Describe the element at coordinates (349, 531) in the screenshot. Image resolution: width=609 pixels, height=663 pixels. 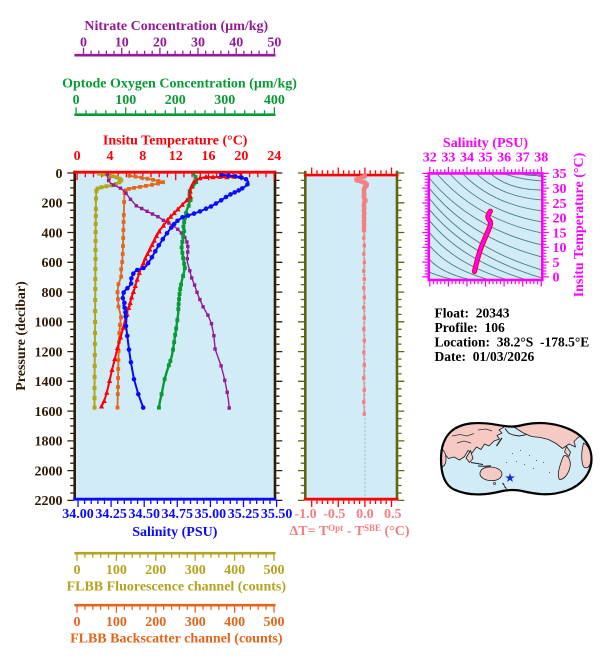
I see `svg-text: ΔT= TOpt - TSBE (°C)` at that location.